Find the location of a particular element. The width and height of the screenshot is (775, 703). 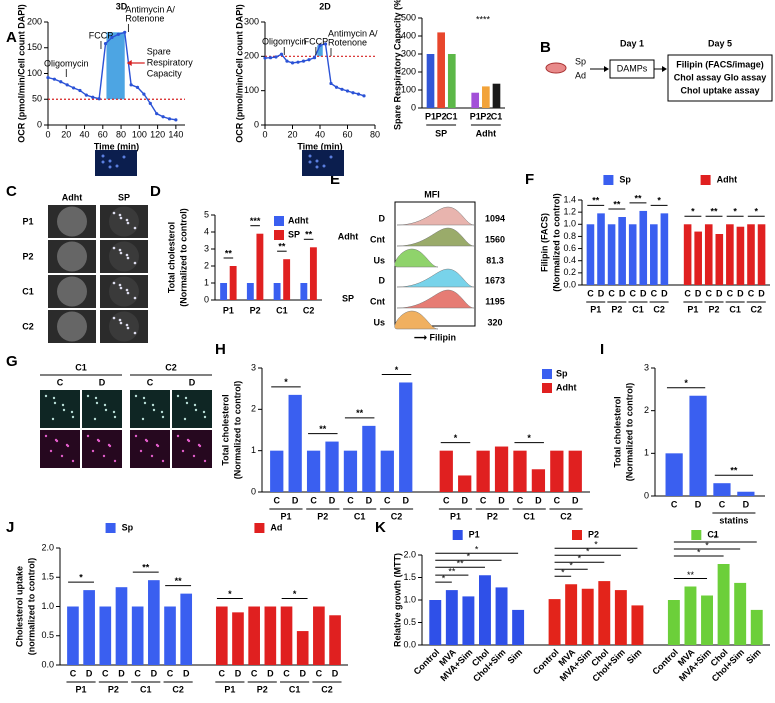

facs-group: Adht is located at coordinates (348, 236).